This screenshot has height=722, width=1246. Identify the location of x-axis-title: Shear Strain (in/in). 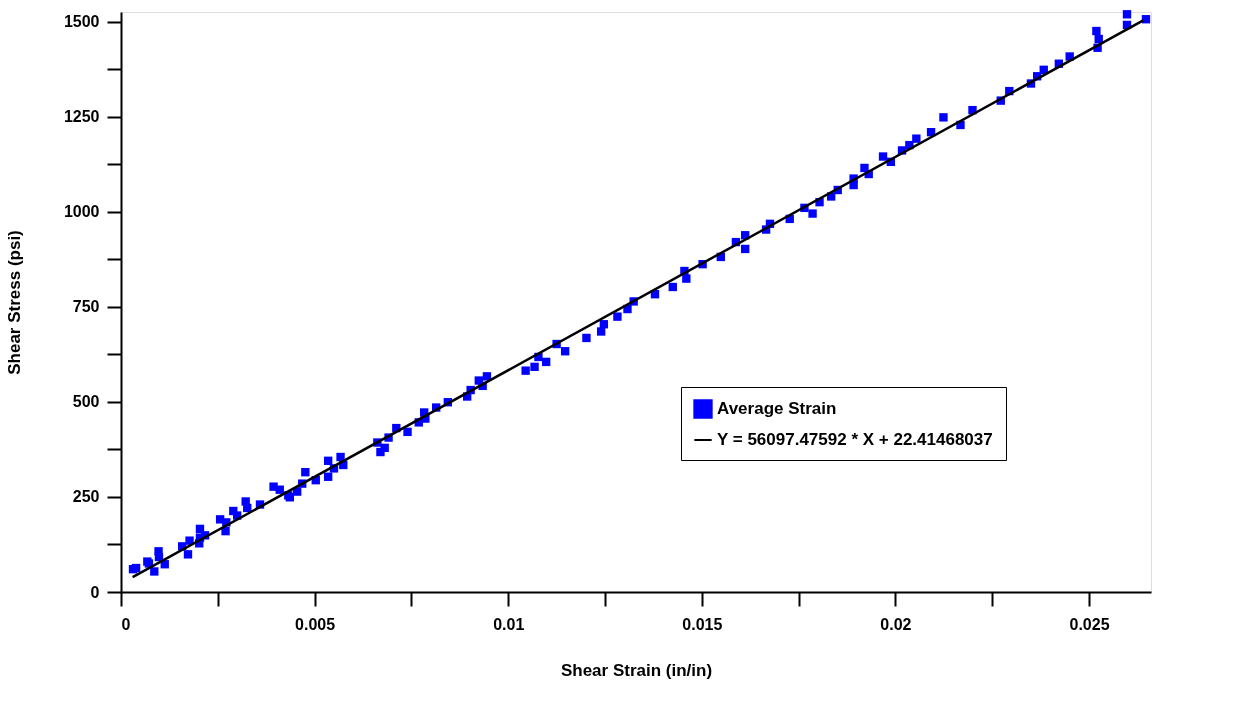
(636, 670).